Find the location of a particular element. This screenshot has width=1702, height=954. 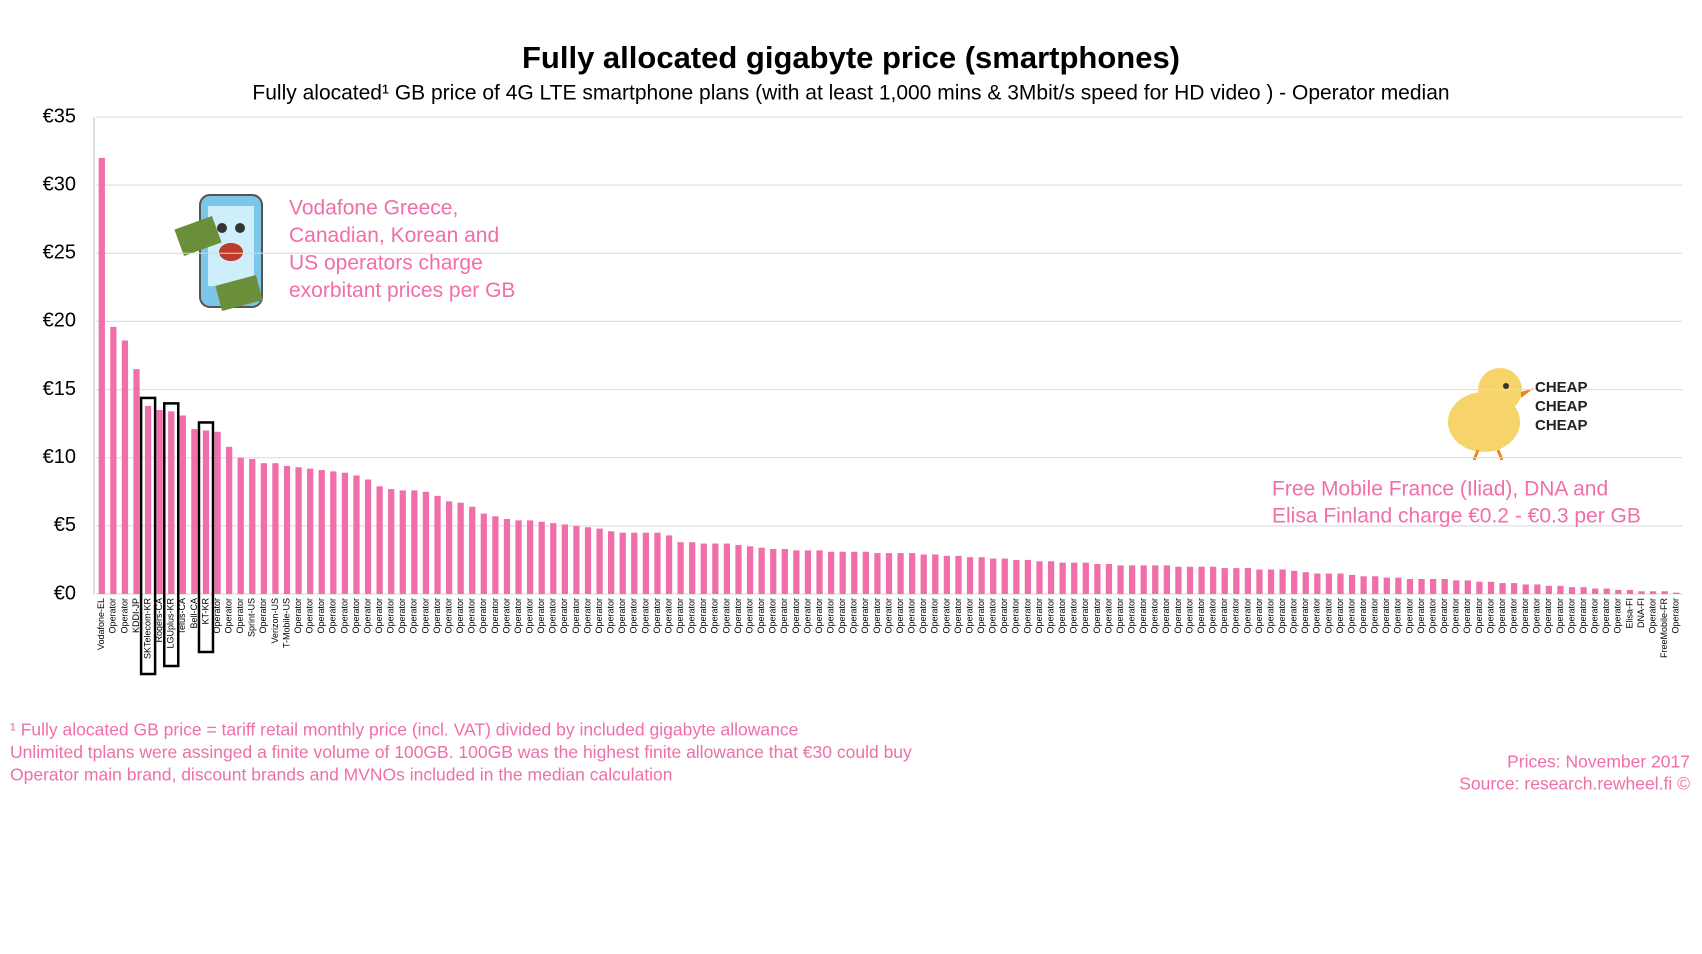

y-tick-label: €35 is located at coordinates (59, 116).